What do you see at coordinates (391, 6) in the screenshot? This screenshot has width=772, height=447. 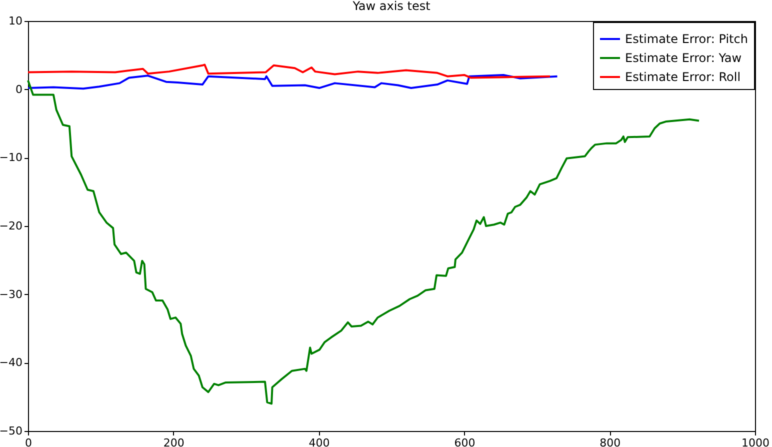 I see `chart-title: Yaw axis test` at bounding box center [391, 6].